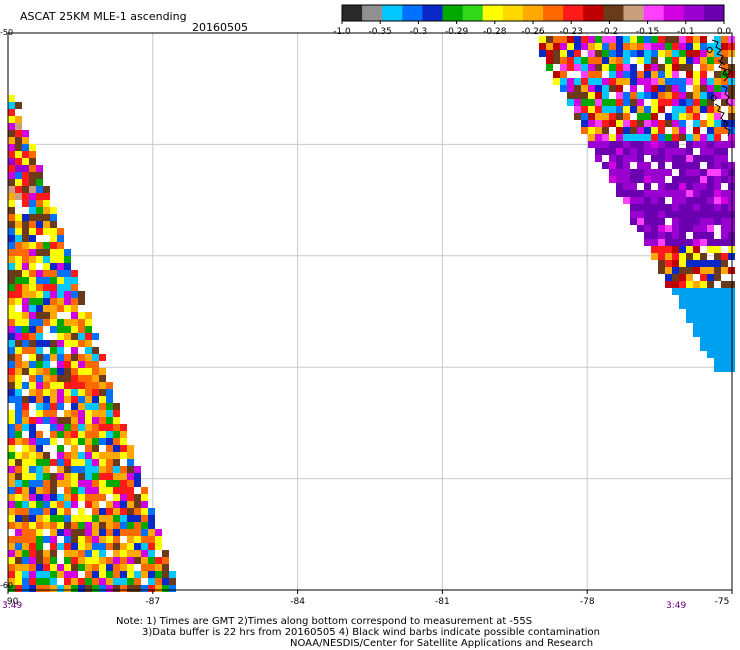  I want to click on colorbar-tick-label: -0.1, so click(686, 32).